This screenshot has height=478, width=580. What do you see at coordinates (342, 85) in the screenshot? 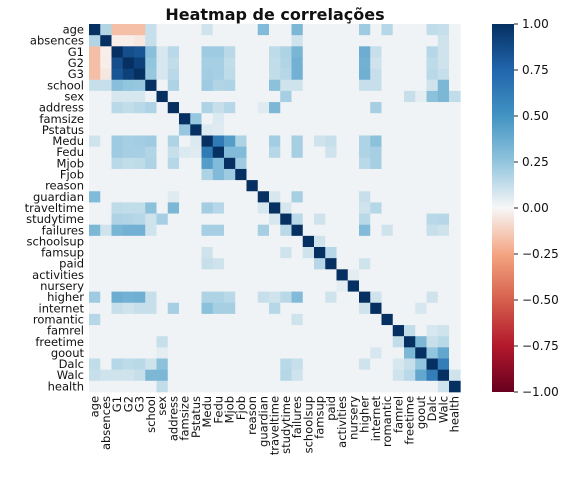
I see `heatmap-cell-school-activities` at bounding box center [342, 85].